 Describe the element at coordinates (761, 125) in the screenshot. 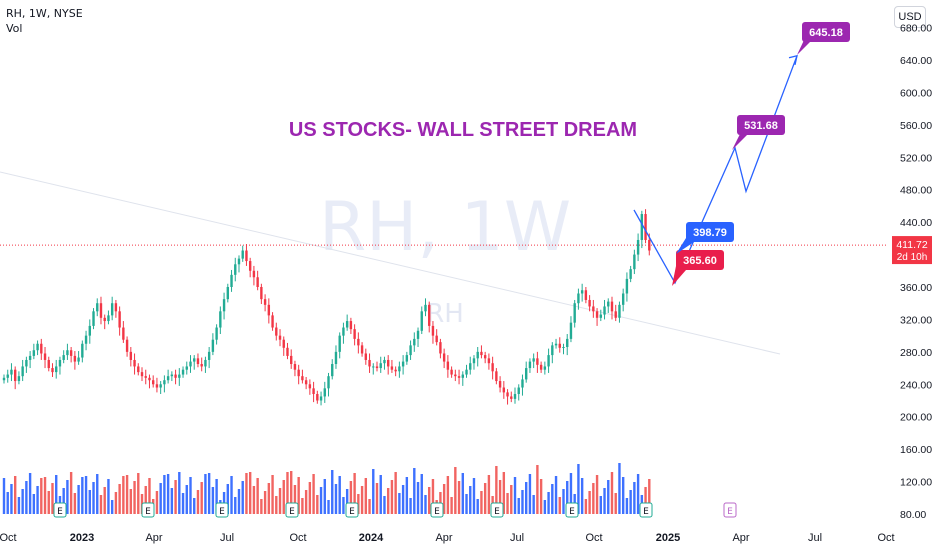

I see `callout-531-box` at that location.